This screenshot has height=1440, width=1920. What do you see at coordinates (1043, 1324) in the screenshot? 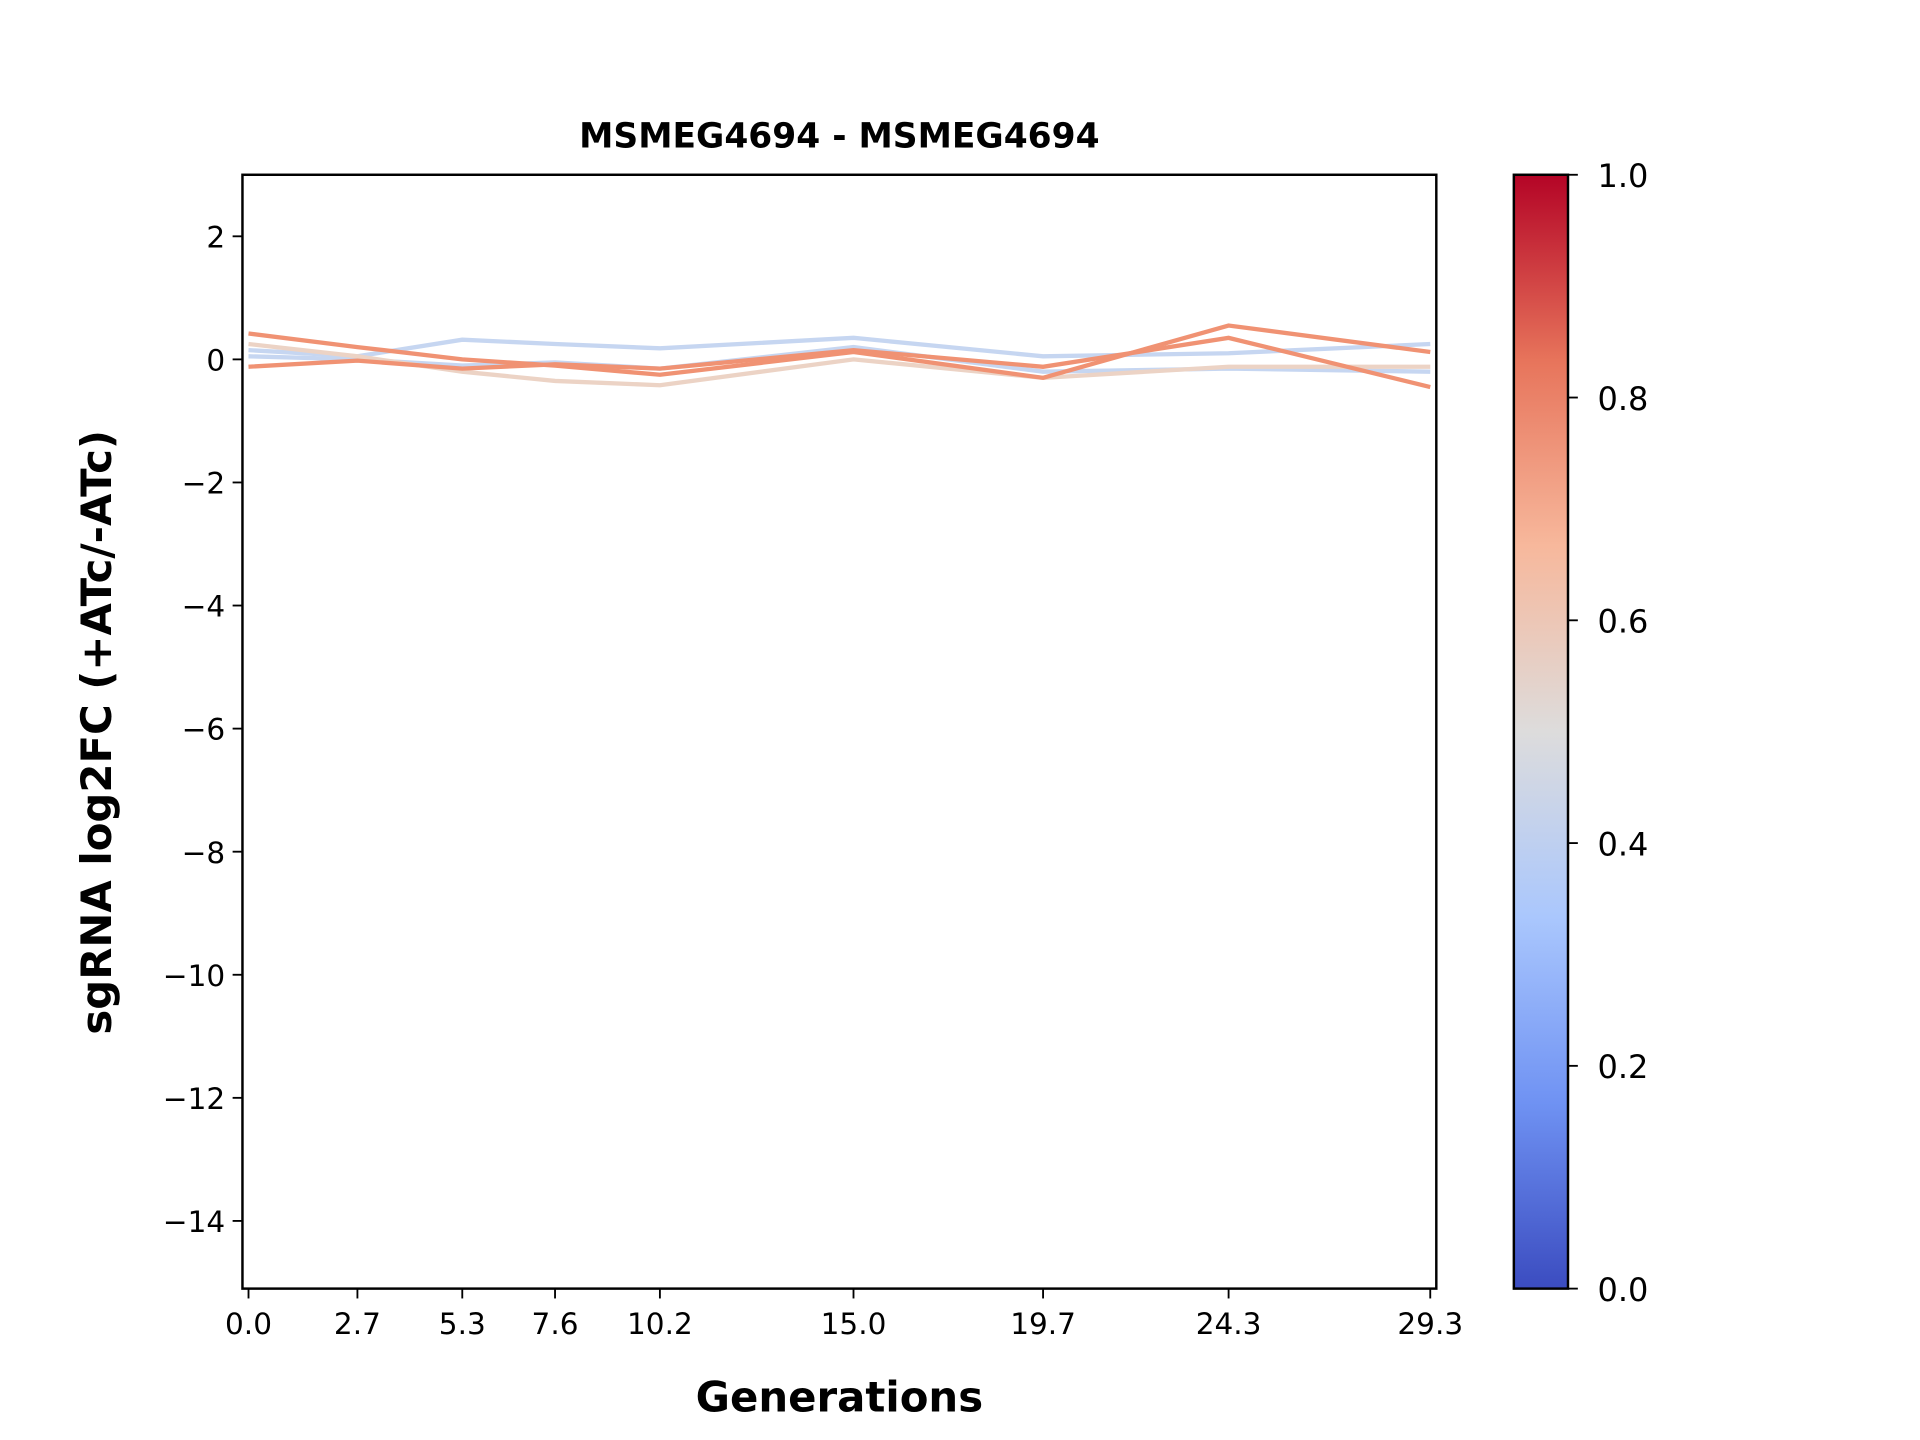
I see `x-tick-label: 19.7` at bounding box center [1043, 1324].